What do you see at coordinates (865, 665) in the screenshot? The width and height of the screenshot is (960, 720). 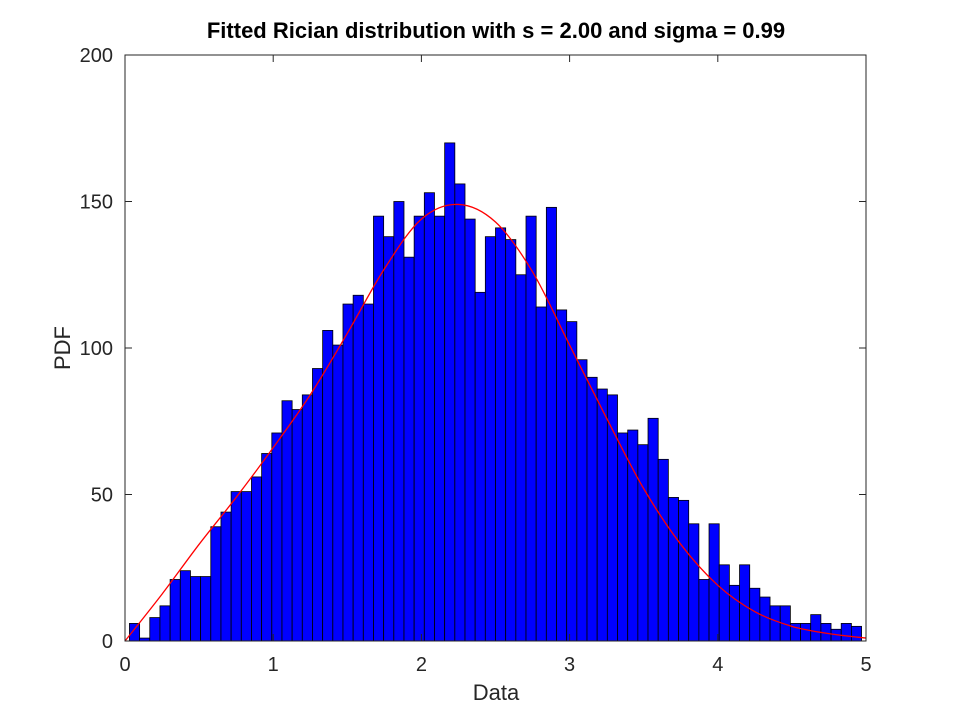 I see `x-tick-label: 5` at bounding box center [865, 665].